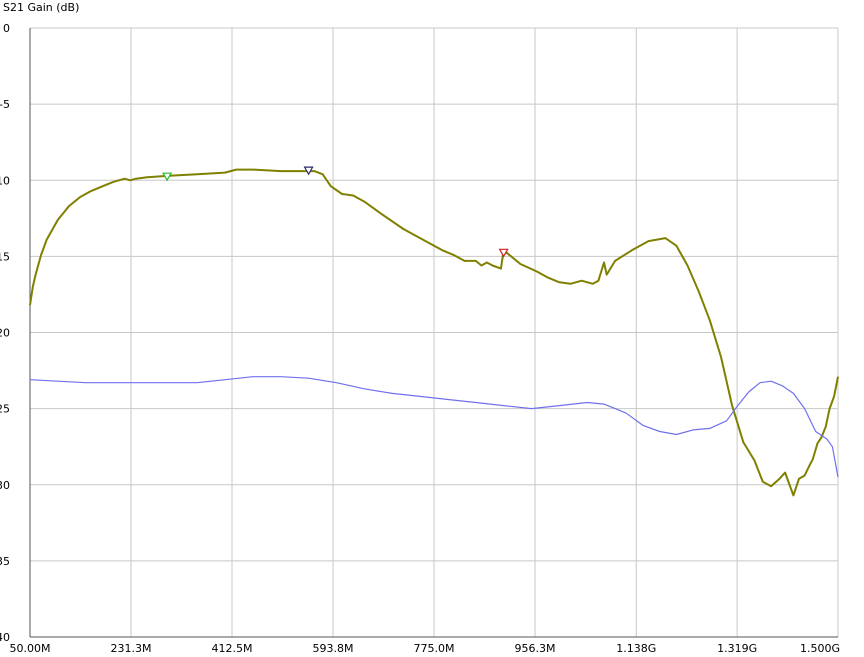 The image size is (864, 657). I want to click on x-tick-label: 1.319G, so click(737, 648).